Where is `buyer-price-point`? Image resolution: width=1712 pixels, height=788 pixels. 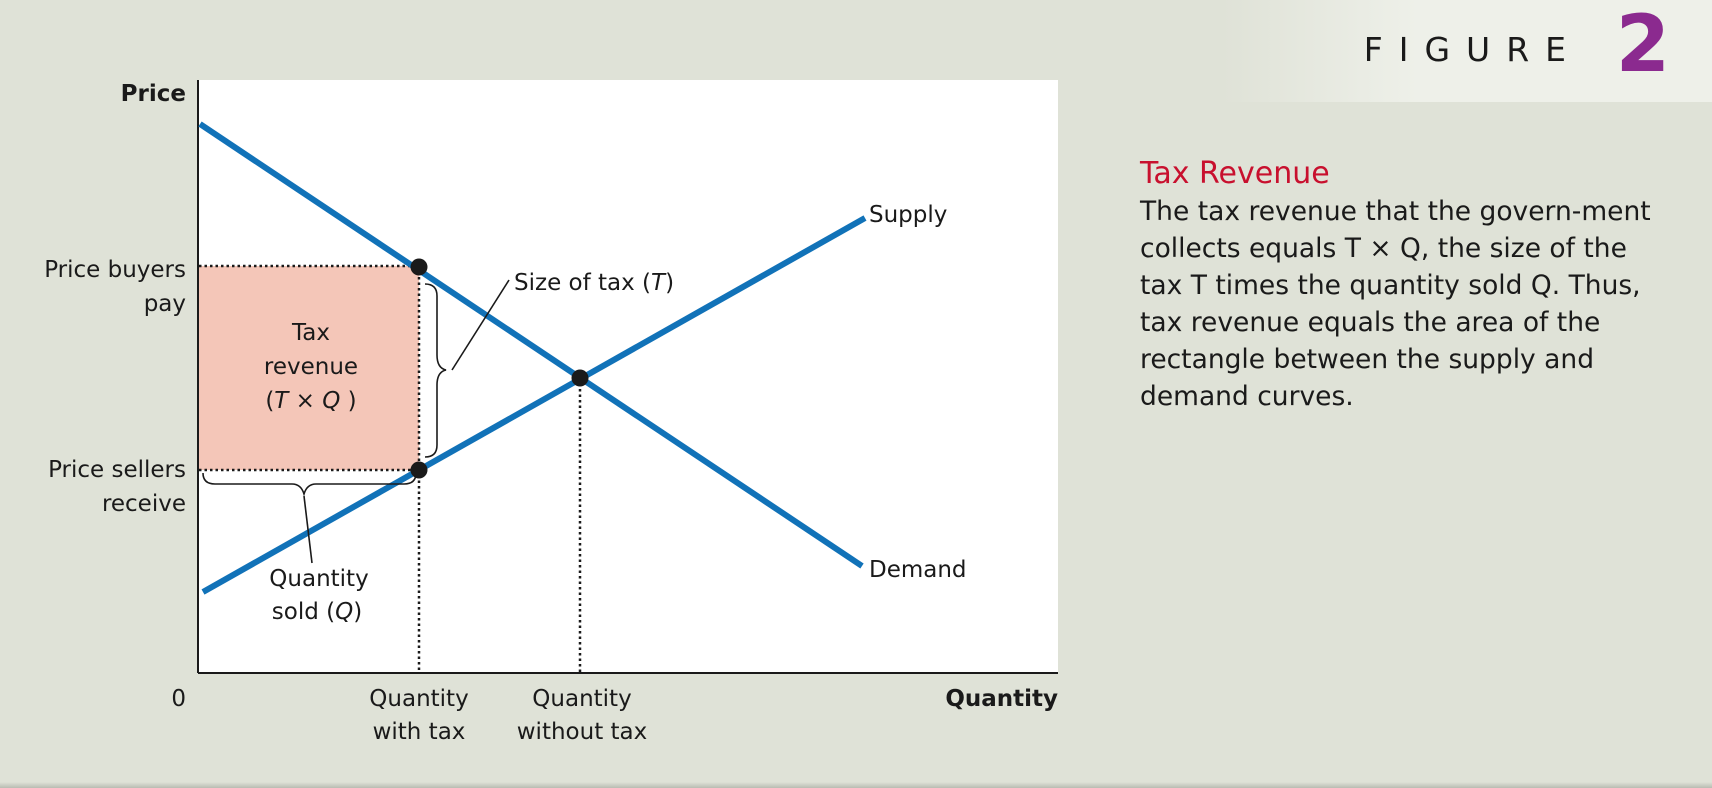
buyer-price-point is located at coordinates (419, 267).